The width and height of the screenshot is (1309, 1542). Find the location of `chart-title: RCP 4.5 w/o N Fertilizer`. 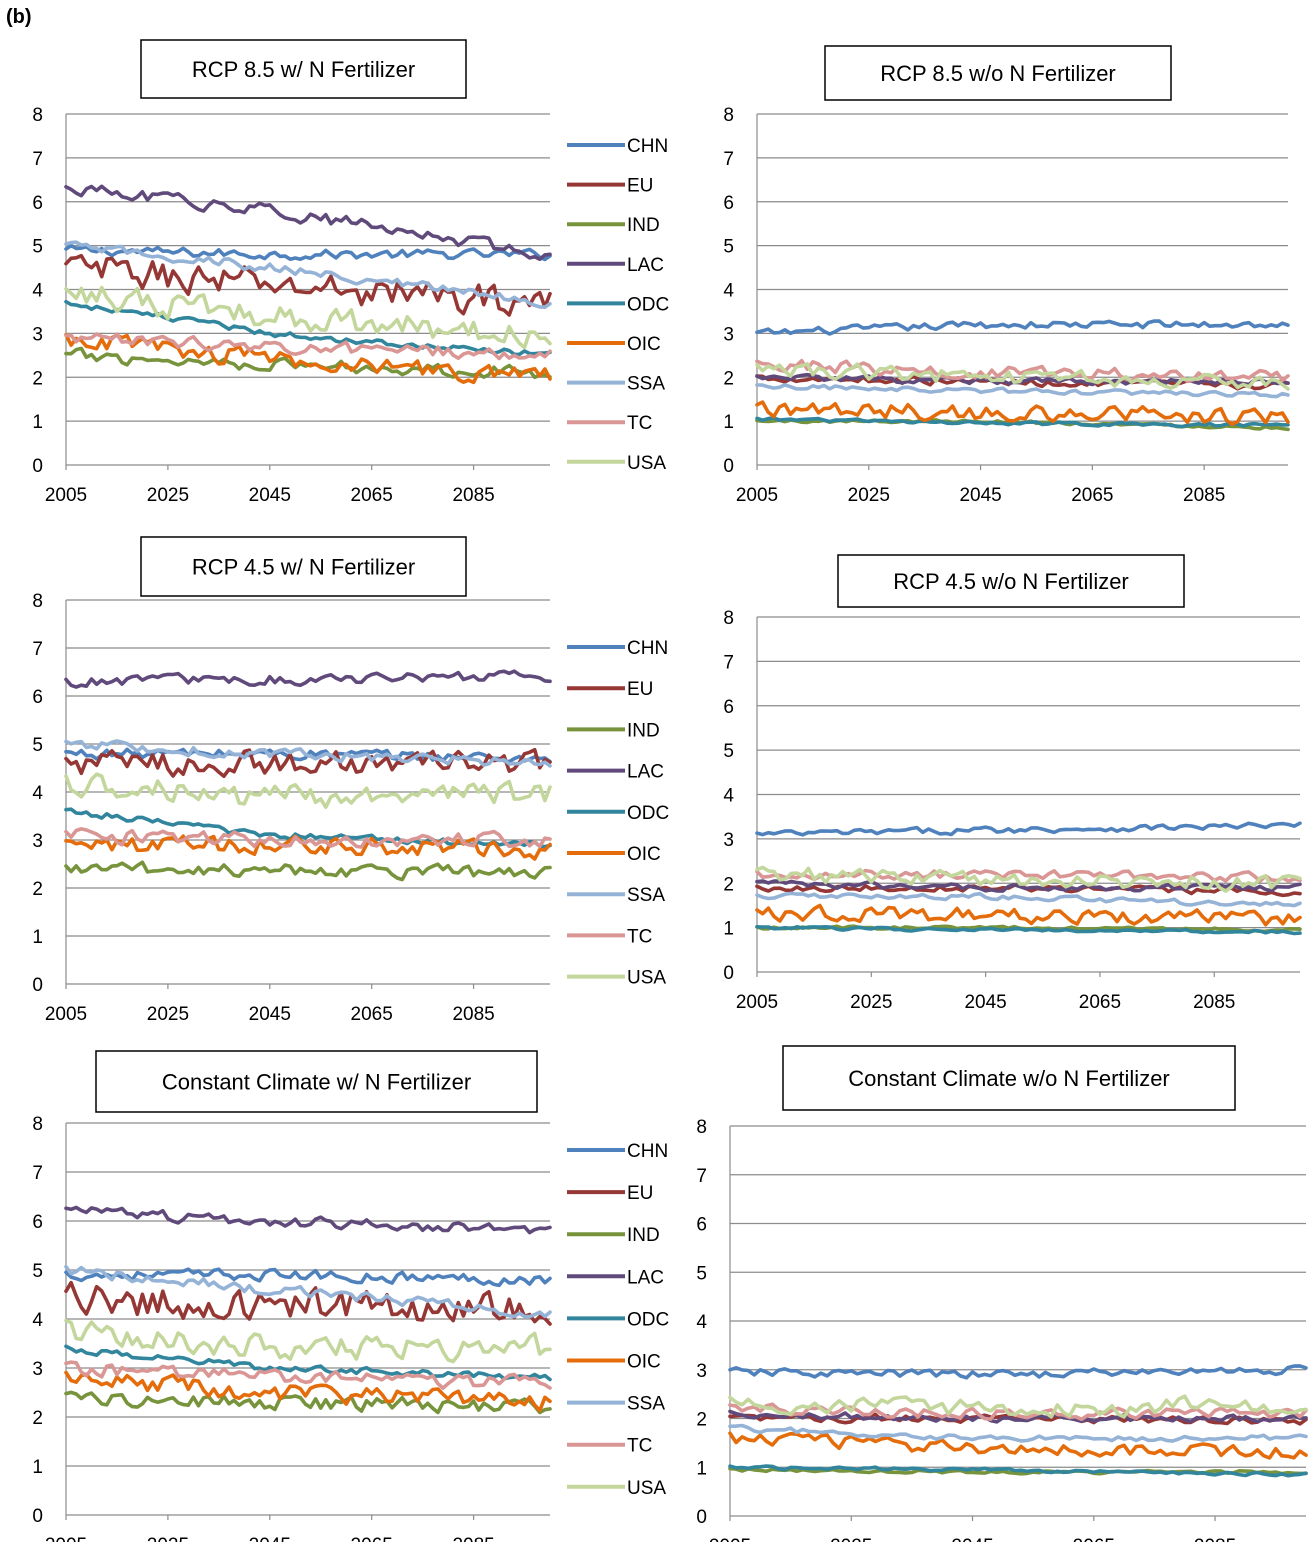

chart-title: RCP 4.5 w/o N Fertilizer is located at coordinates (1011, 581).